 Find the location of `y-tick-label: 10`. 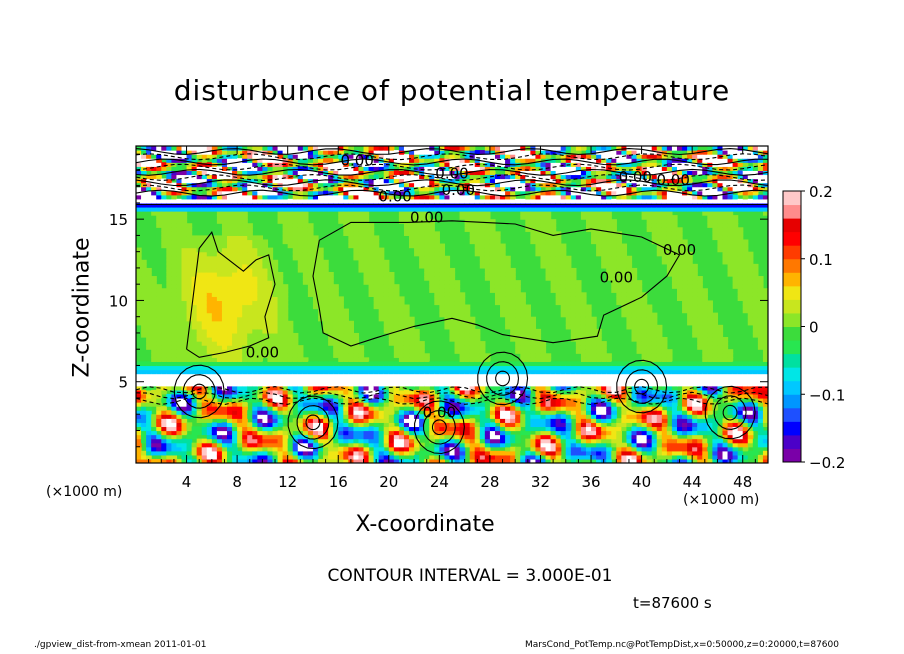

y-tick-label: 10 is located at coordinates (118, 301).